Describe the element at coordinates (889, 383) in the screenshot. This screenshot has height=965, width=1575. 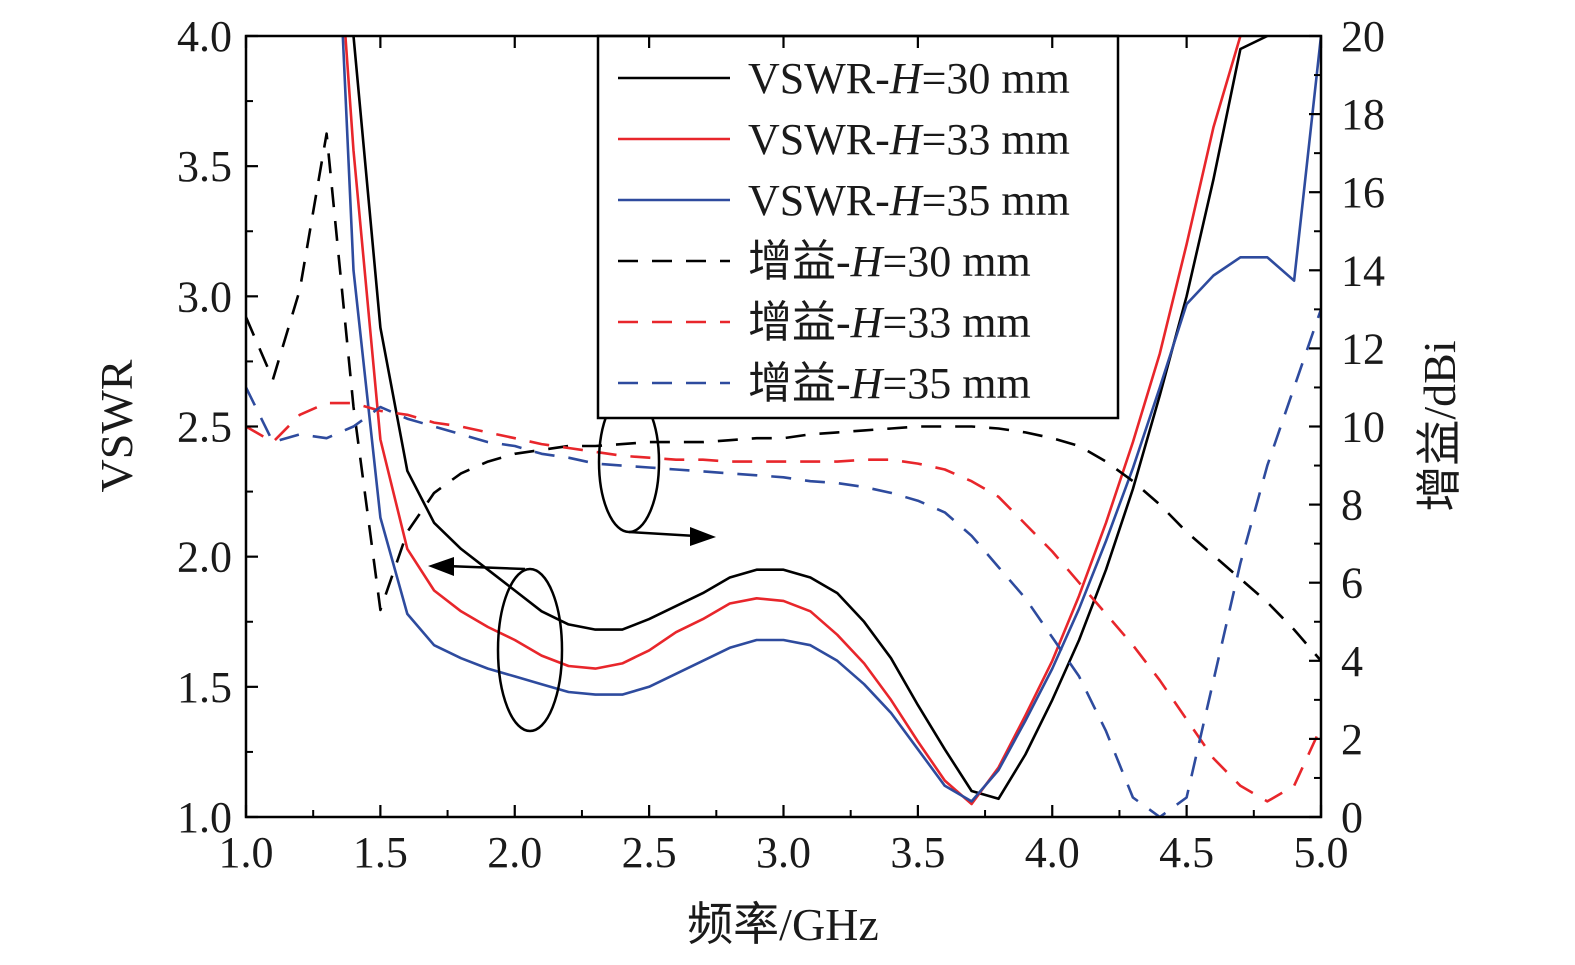
I see `legend-label-6: 增益-H=35 mm` at that location.